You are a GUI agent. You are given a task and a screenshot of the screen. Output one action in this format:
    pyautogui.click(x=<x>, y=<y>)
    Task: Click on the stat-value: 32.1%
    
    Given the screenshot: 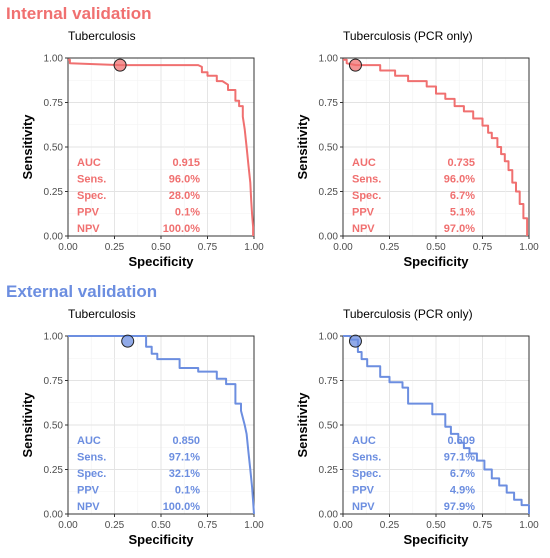 What is the action you would take?
    pyautogui.click(x=184, y=474)
    